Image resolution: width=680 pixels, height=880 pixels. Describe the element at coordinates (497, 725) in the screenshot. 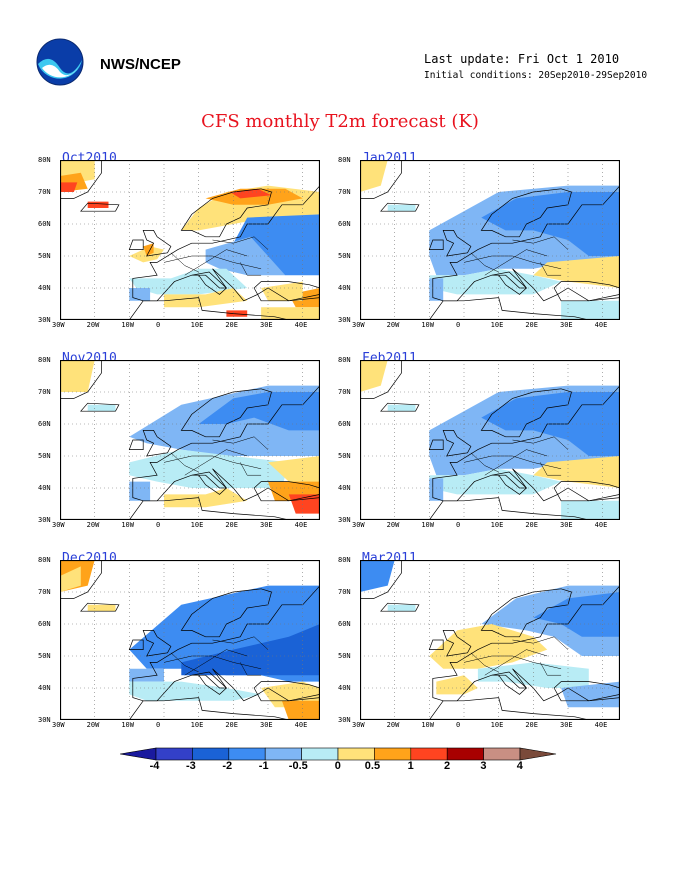

I see `longitude-label: 10E` at that location.